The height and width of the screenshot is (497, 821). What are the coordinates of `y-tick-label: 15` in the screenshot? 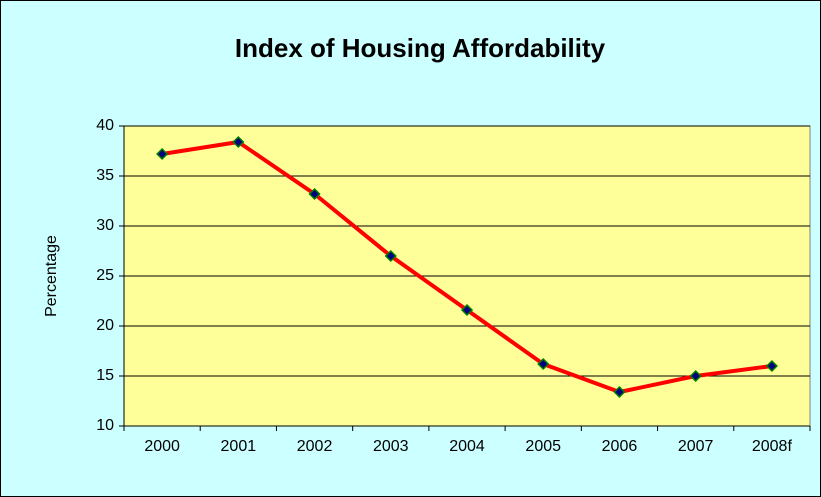 It's located at (105, 375).